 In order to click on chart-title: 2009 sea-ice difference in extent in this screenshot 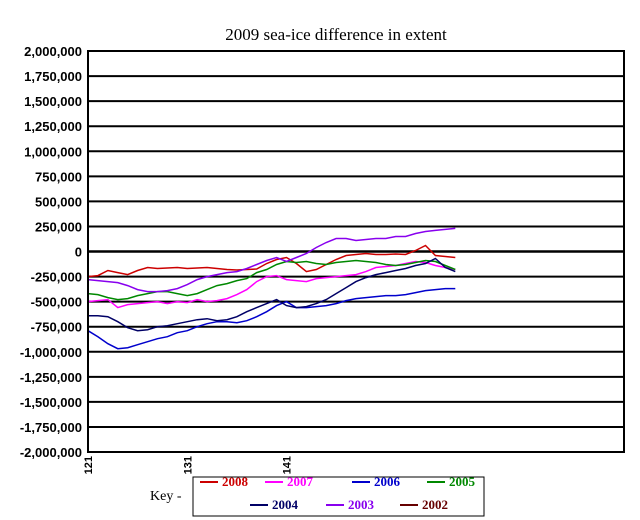, I will do `click(336, 34)`.